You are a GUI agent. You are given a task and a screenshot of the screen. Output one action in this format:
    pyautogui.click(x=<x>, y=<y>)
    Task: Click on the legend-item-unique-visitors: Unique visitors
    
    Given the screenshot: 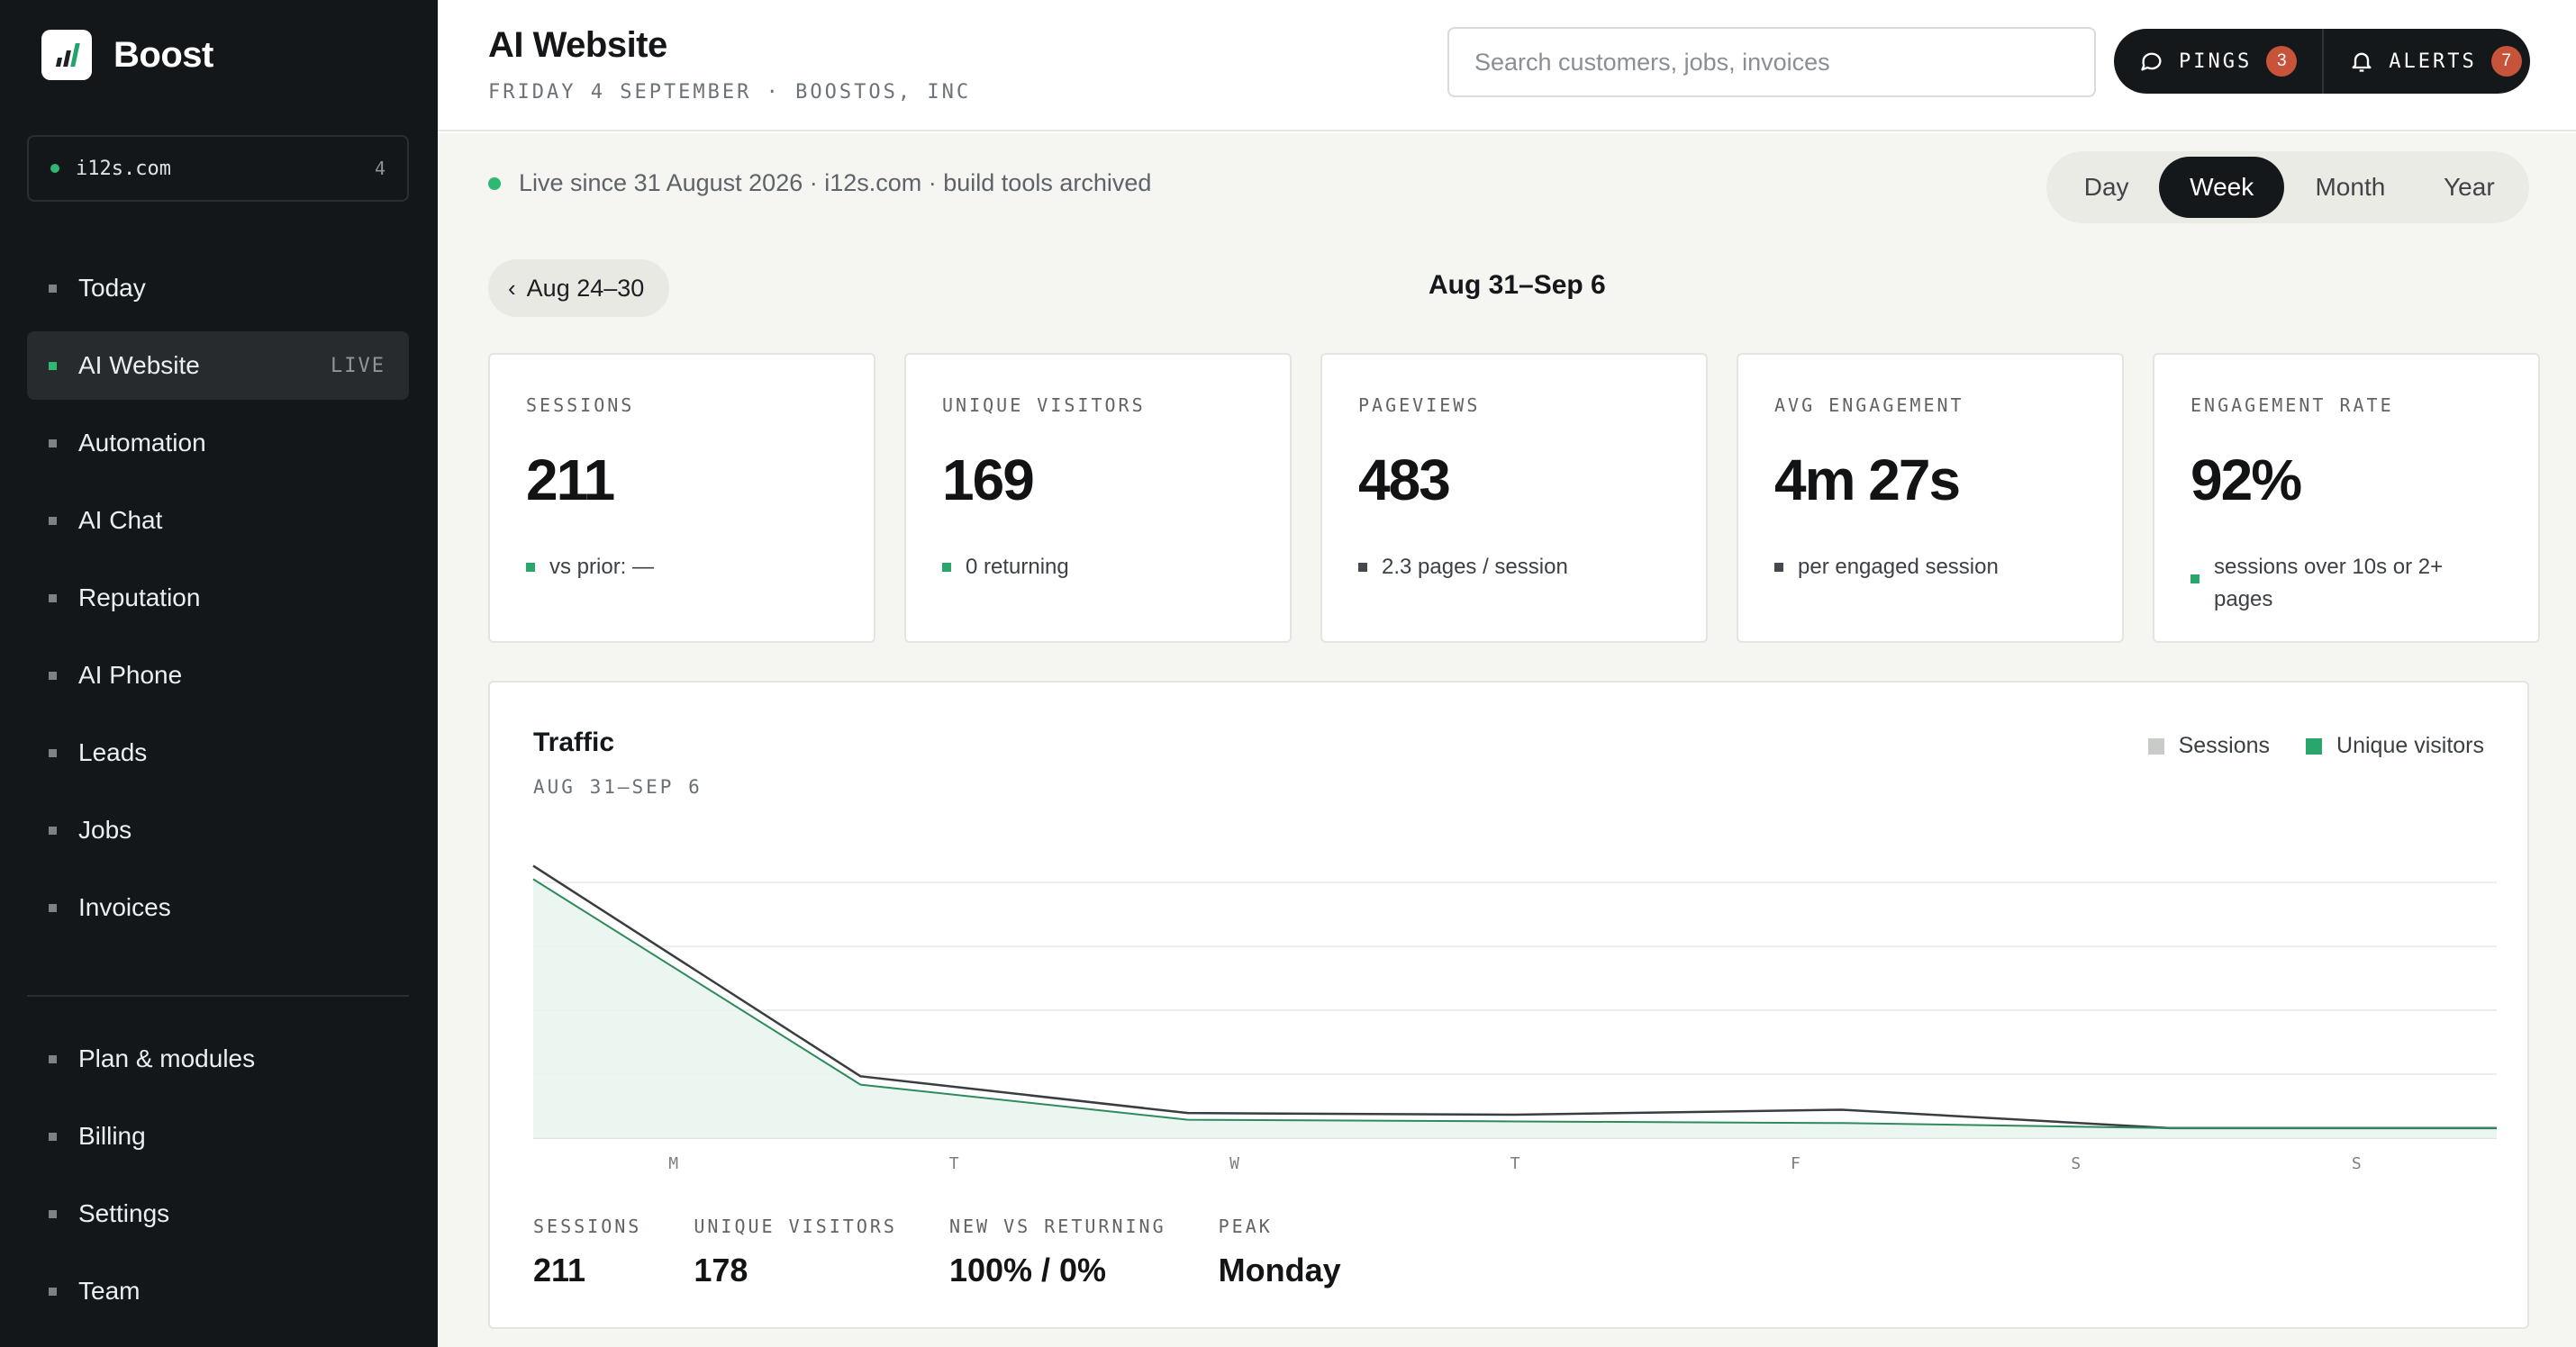 What is the action you would take?
    pyautogui.click(x=2395, y=746)
    